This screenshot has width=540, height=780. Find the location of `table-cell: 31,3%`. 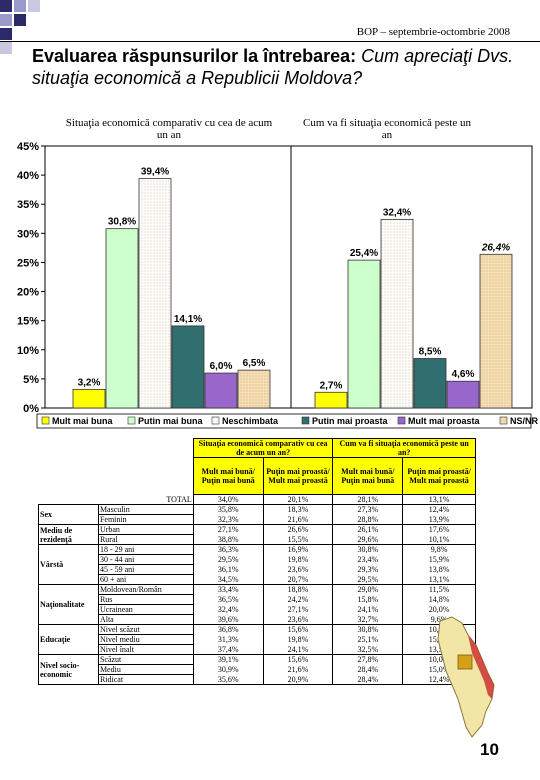

table-cell: 31,3% is located at coordinates (228, 639).